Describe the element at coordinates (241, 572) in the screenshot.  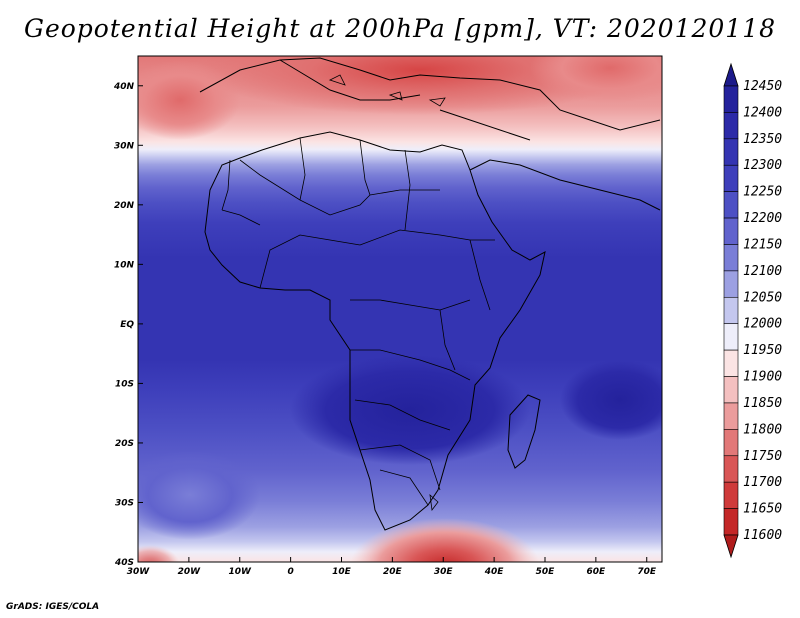
I see `lon-tick-label: 10W` at that location.